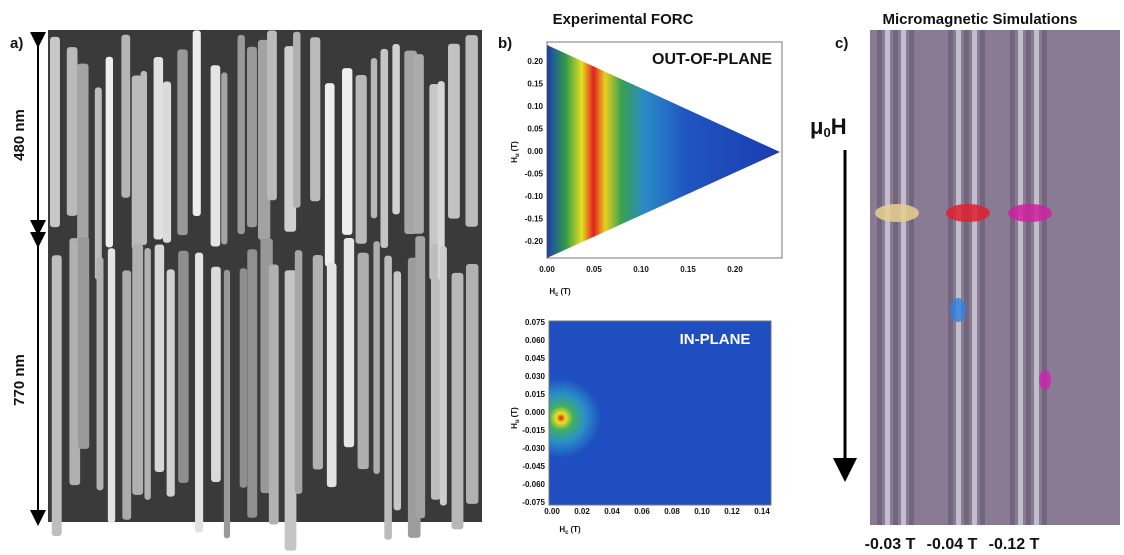 The image size is (1124, 555). What do you see at coordinates (534, 241) in the screenshot?
I see `y-tick-label: -0.20` at bounding box center [534, 241].